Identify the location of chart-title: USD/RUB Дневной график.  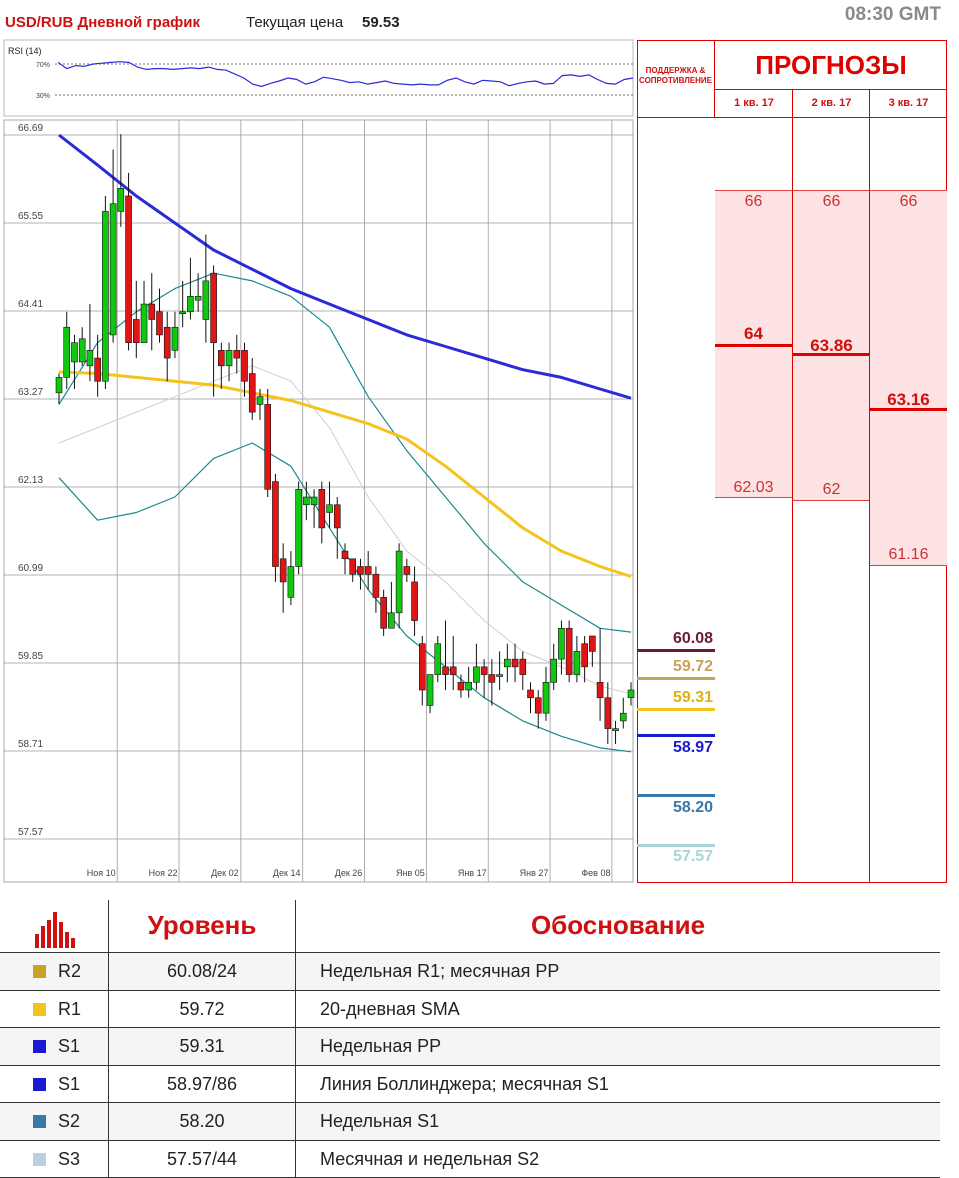
(103, 22).